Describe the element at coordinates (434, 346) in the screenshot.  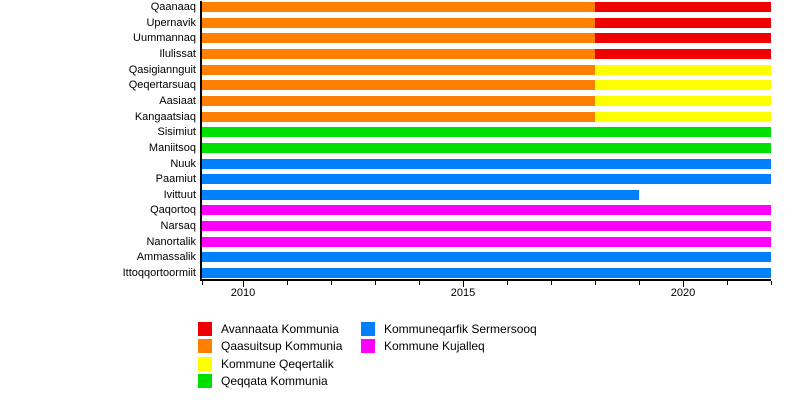
I see `legend-item-label: Kommune Kujalleq` at that location.